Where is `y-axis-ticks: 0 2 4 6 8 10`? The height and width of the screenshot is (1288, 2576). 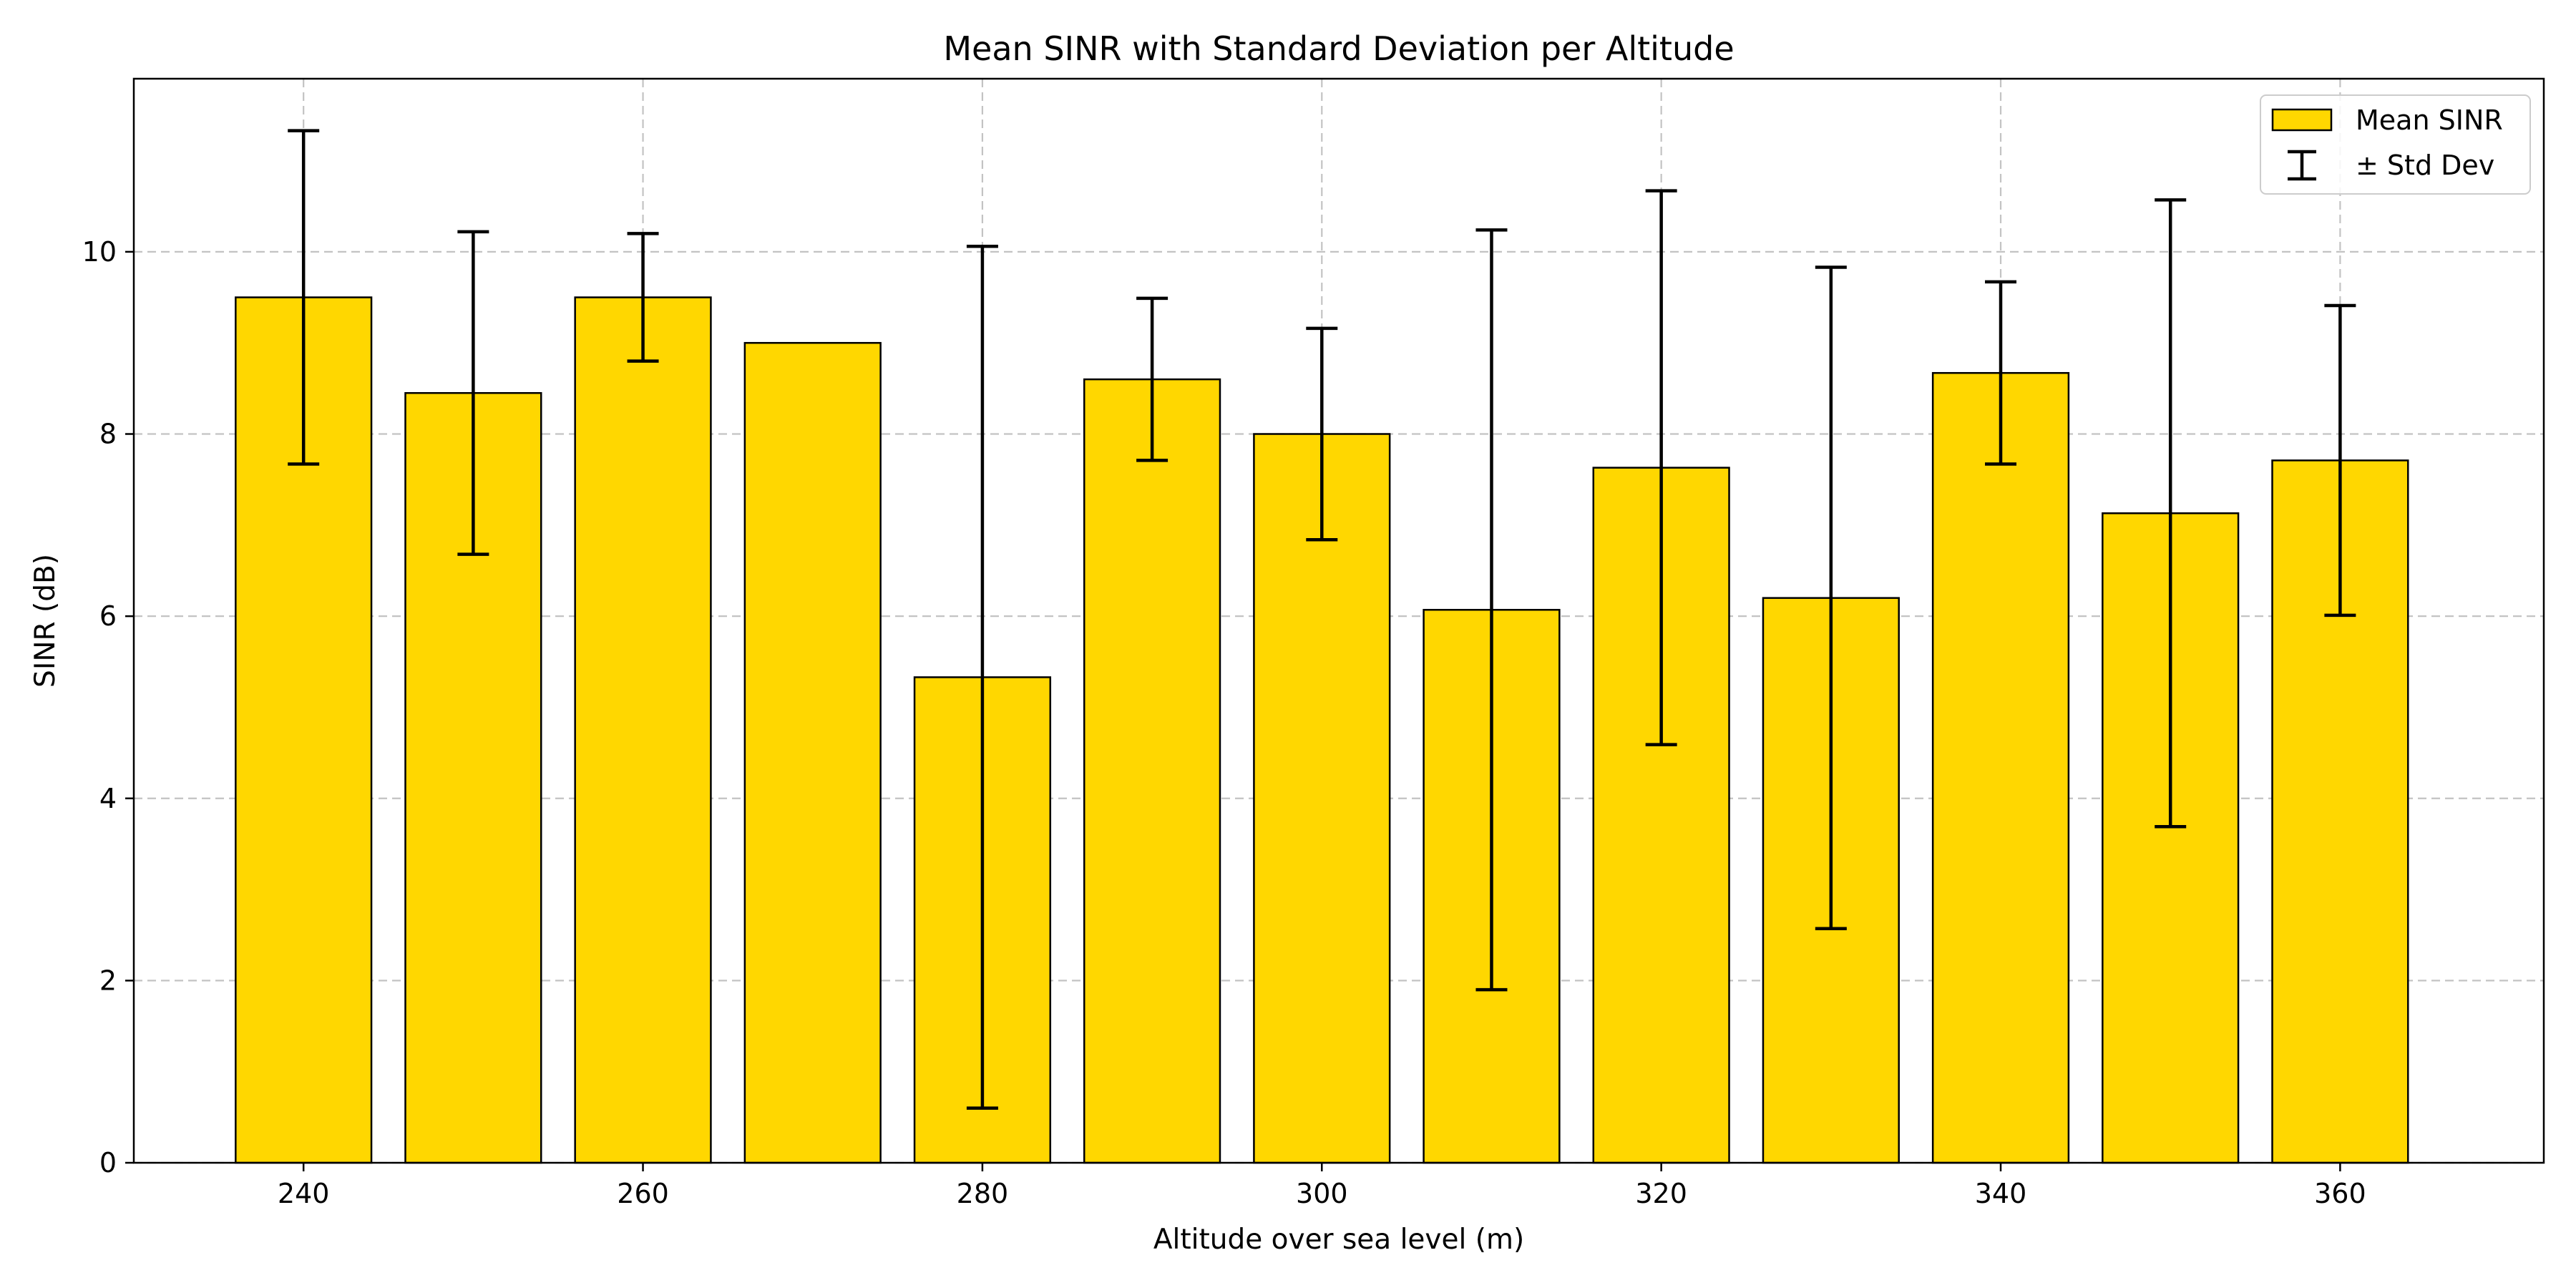
y-axis-ticks: 0 2 4 6 8 10 is located at coordinates (108, 707).